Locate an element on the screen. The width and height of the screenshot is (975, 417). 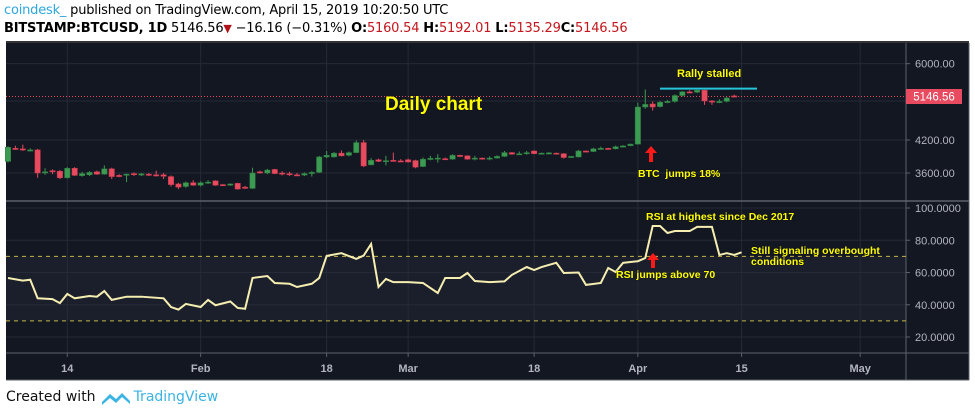
low-value: 5135.29 is located at coordinates (534, 28).